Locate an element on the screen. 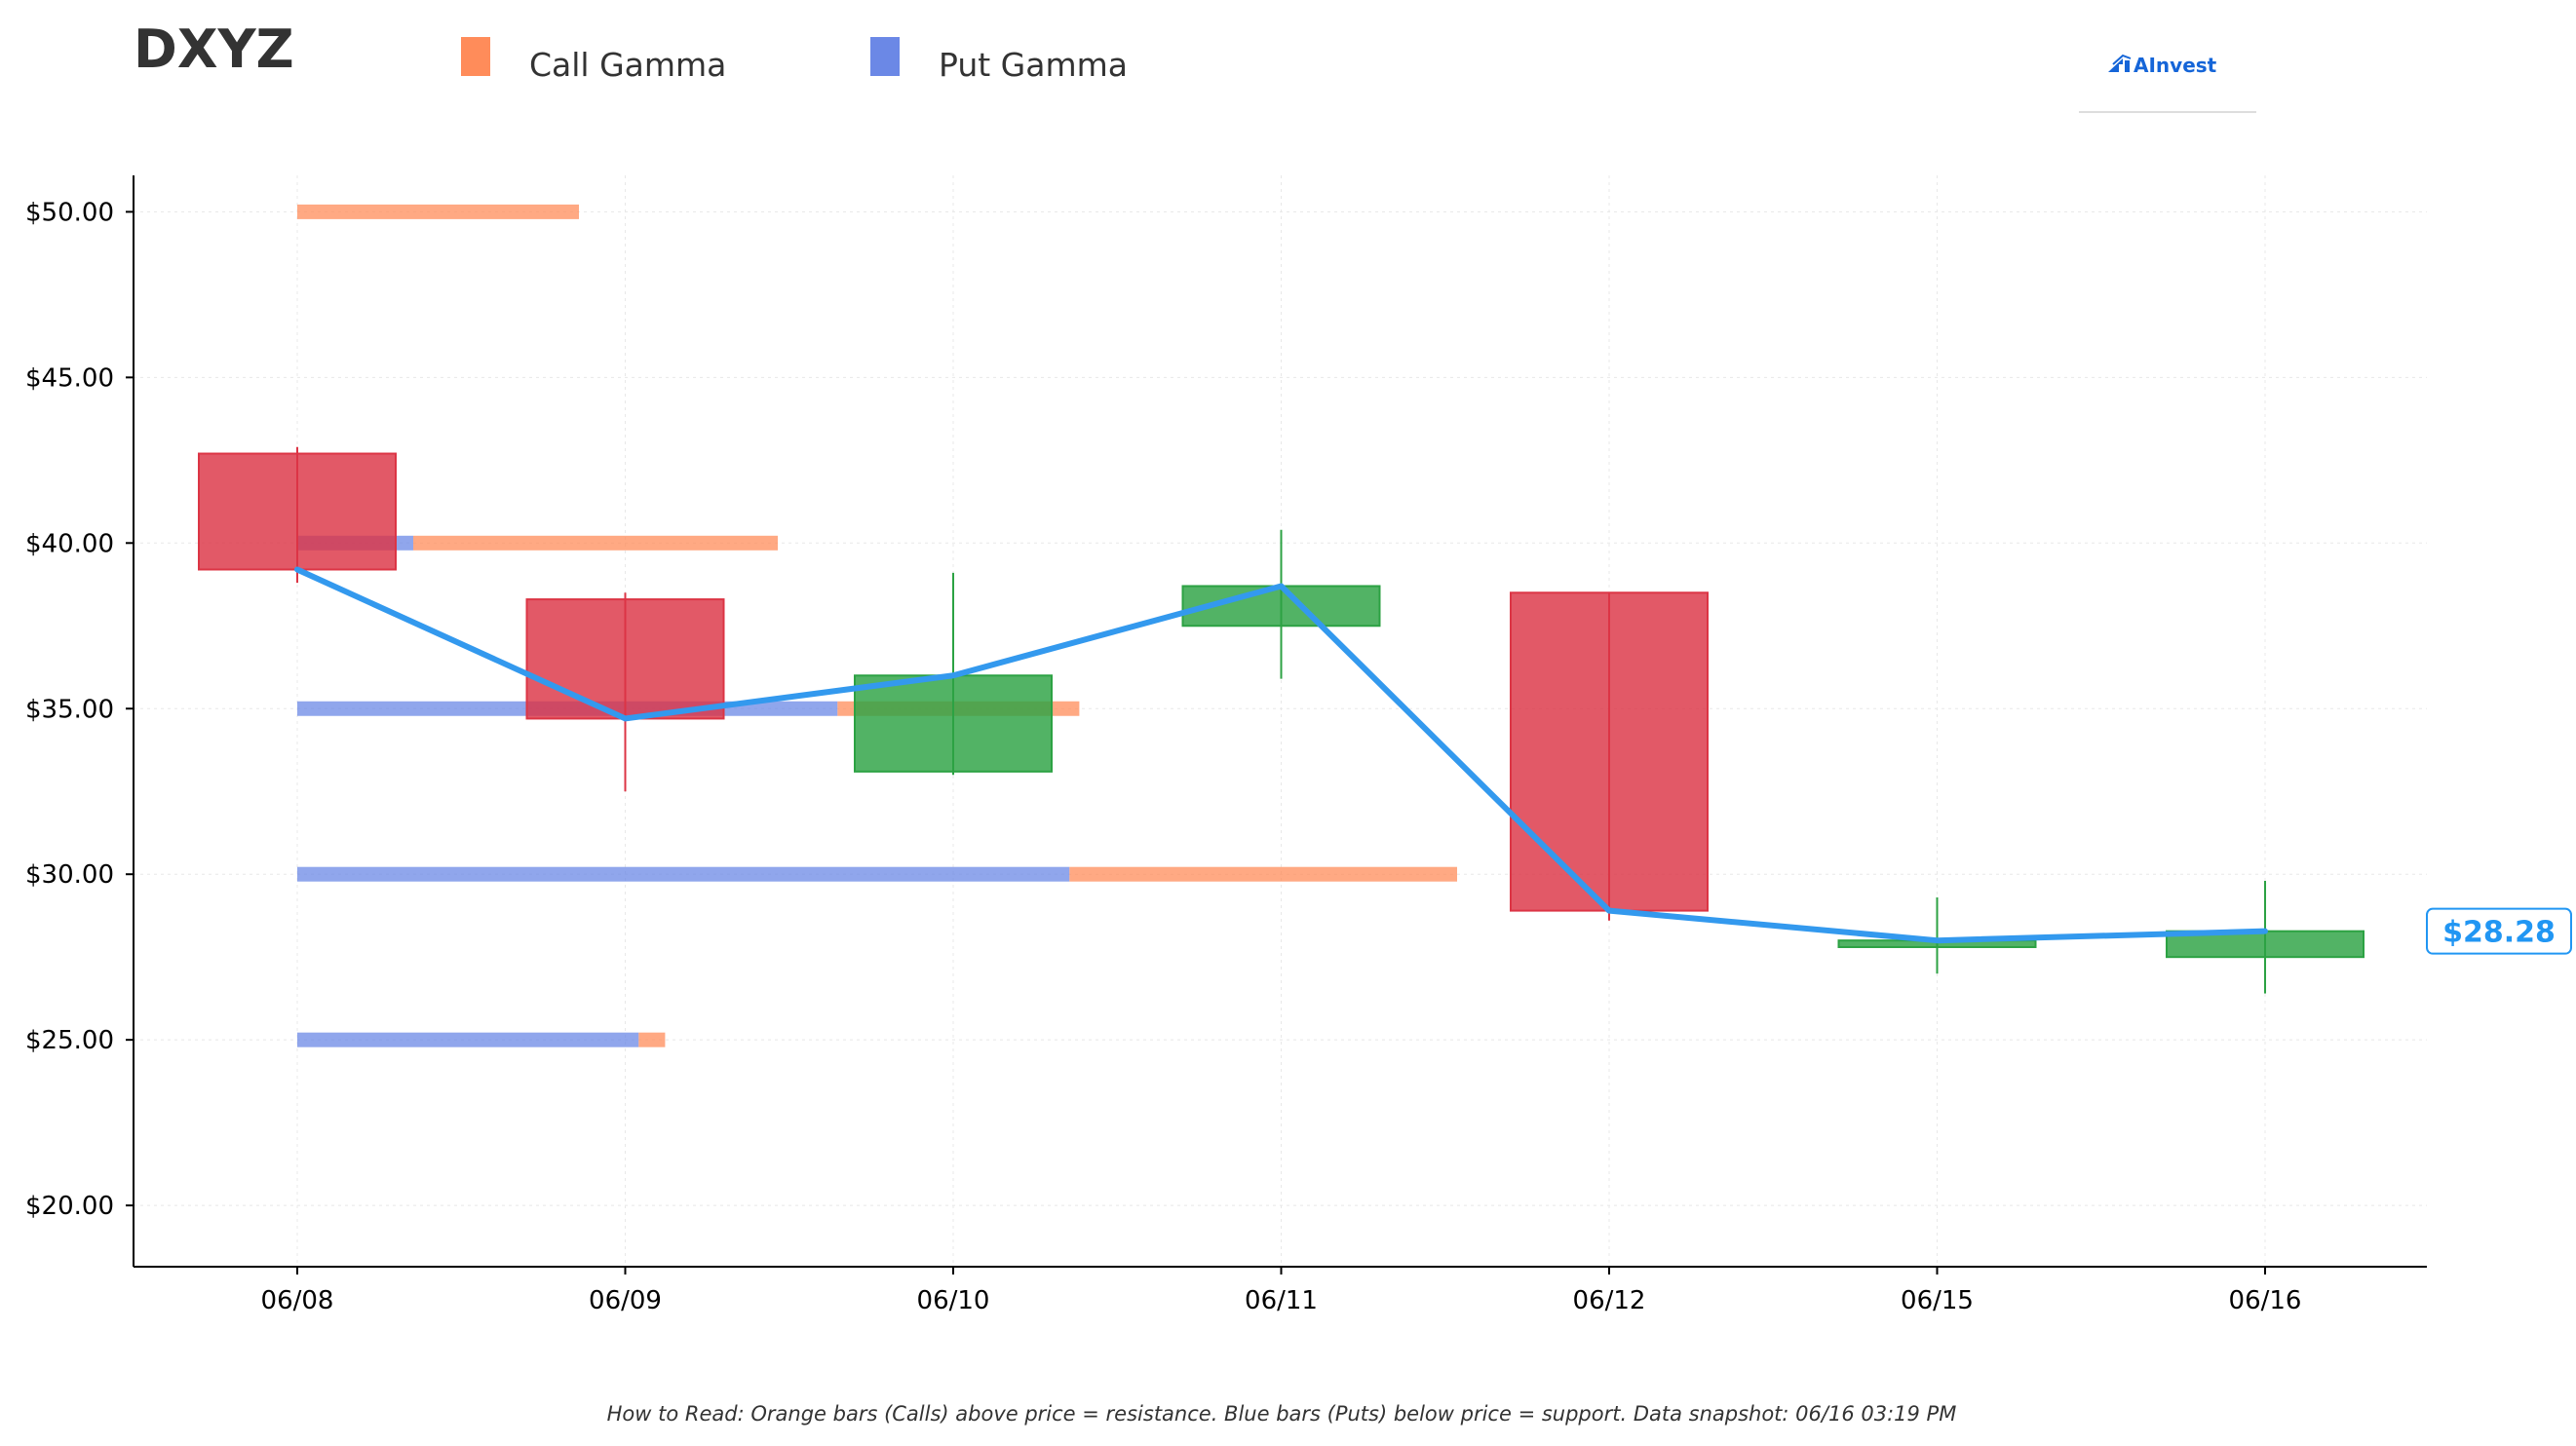  call-legend-label: Call Gamma is located at coordinates (627, 65).